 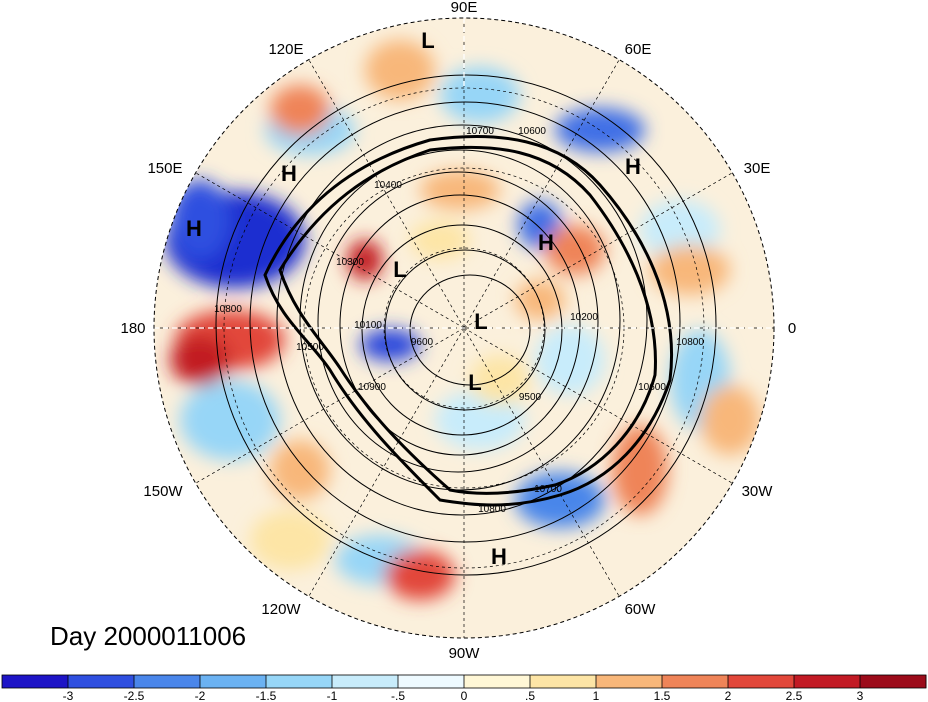 What do you see at coordinates (422, 342) in the screenshot?
I see `contour-label: 9600` at bounding box center [422, 342].